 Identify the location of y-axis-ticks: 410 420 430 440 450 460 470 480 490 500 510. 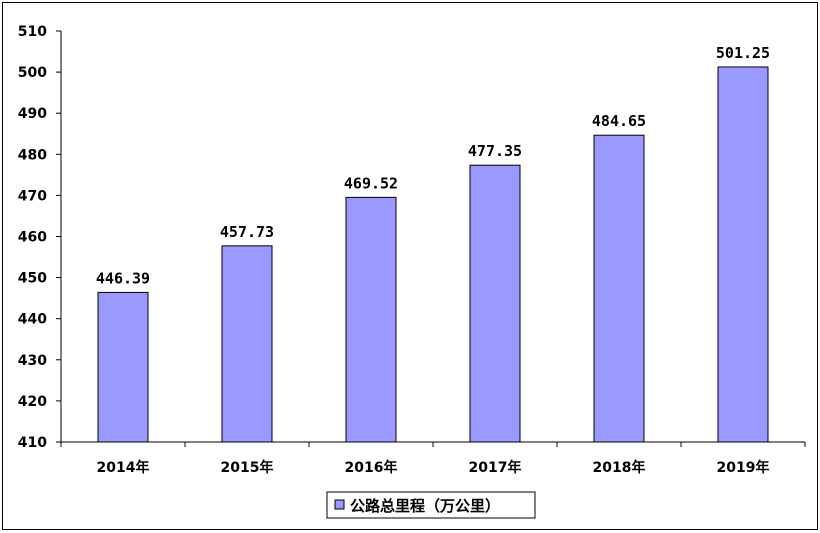
(39, 237).